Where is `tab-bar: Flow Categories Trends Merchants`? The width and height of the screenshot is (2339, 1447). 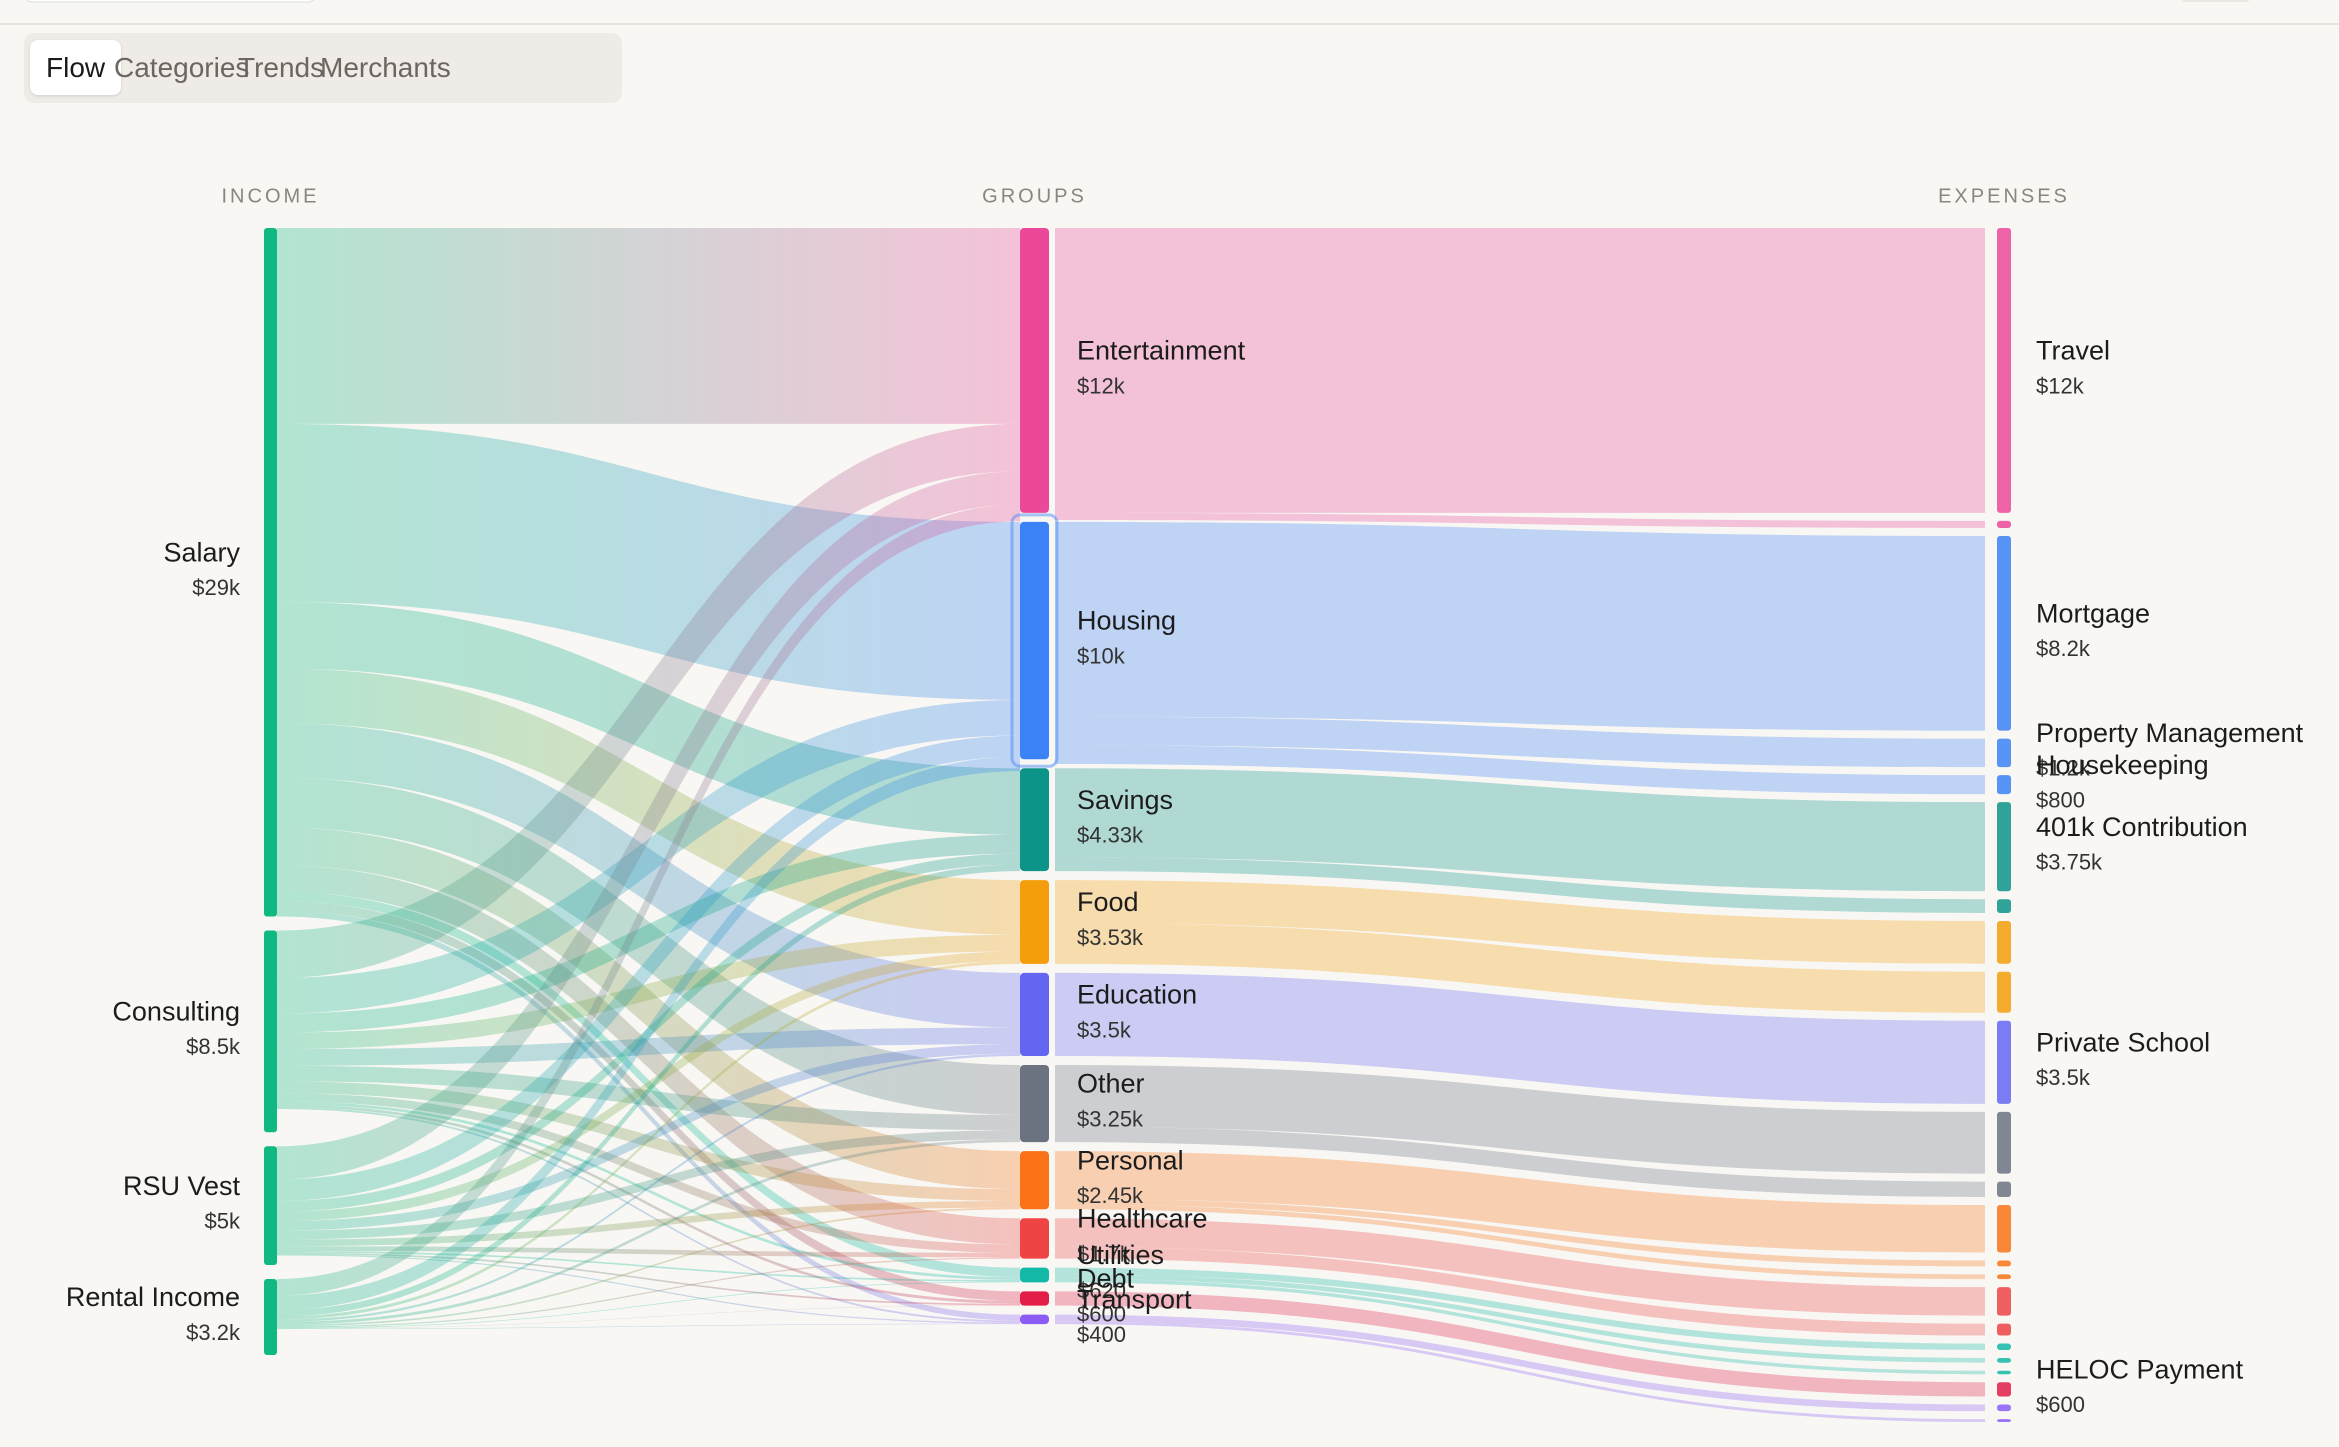 tab-bar: Flow Categories Trends Merchants is located at coordinates (323, 68).